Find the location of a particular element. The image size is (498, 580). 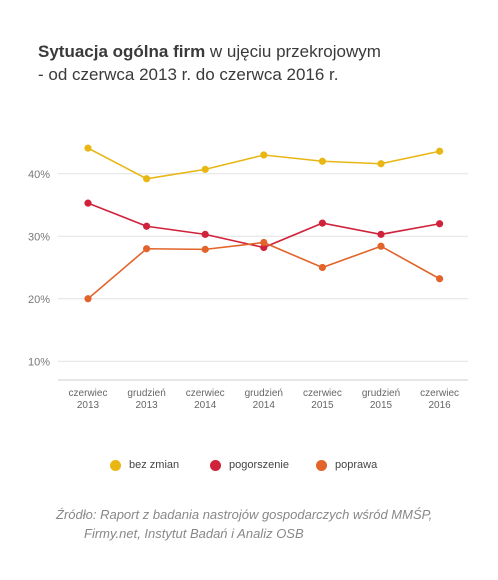

y-tick-label: 20% is located at coordinates (39, 300).